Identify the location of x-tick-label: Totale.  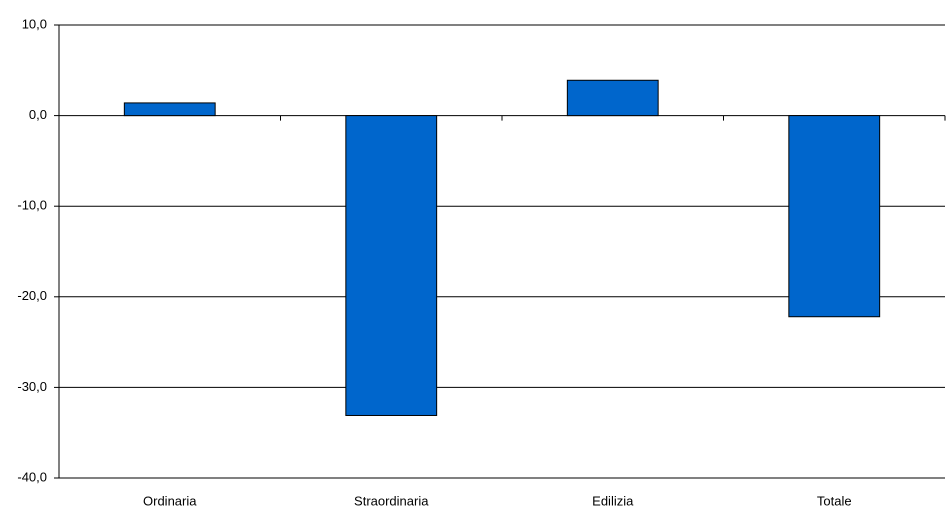
(834, 500).